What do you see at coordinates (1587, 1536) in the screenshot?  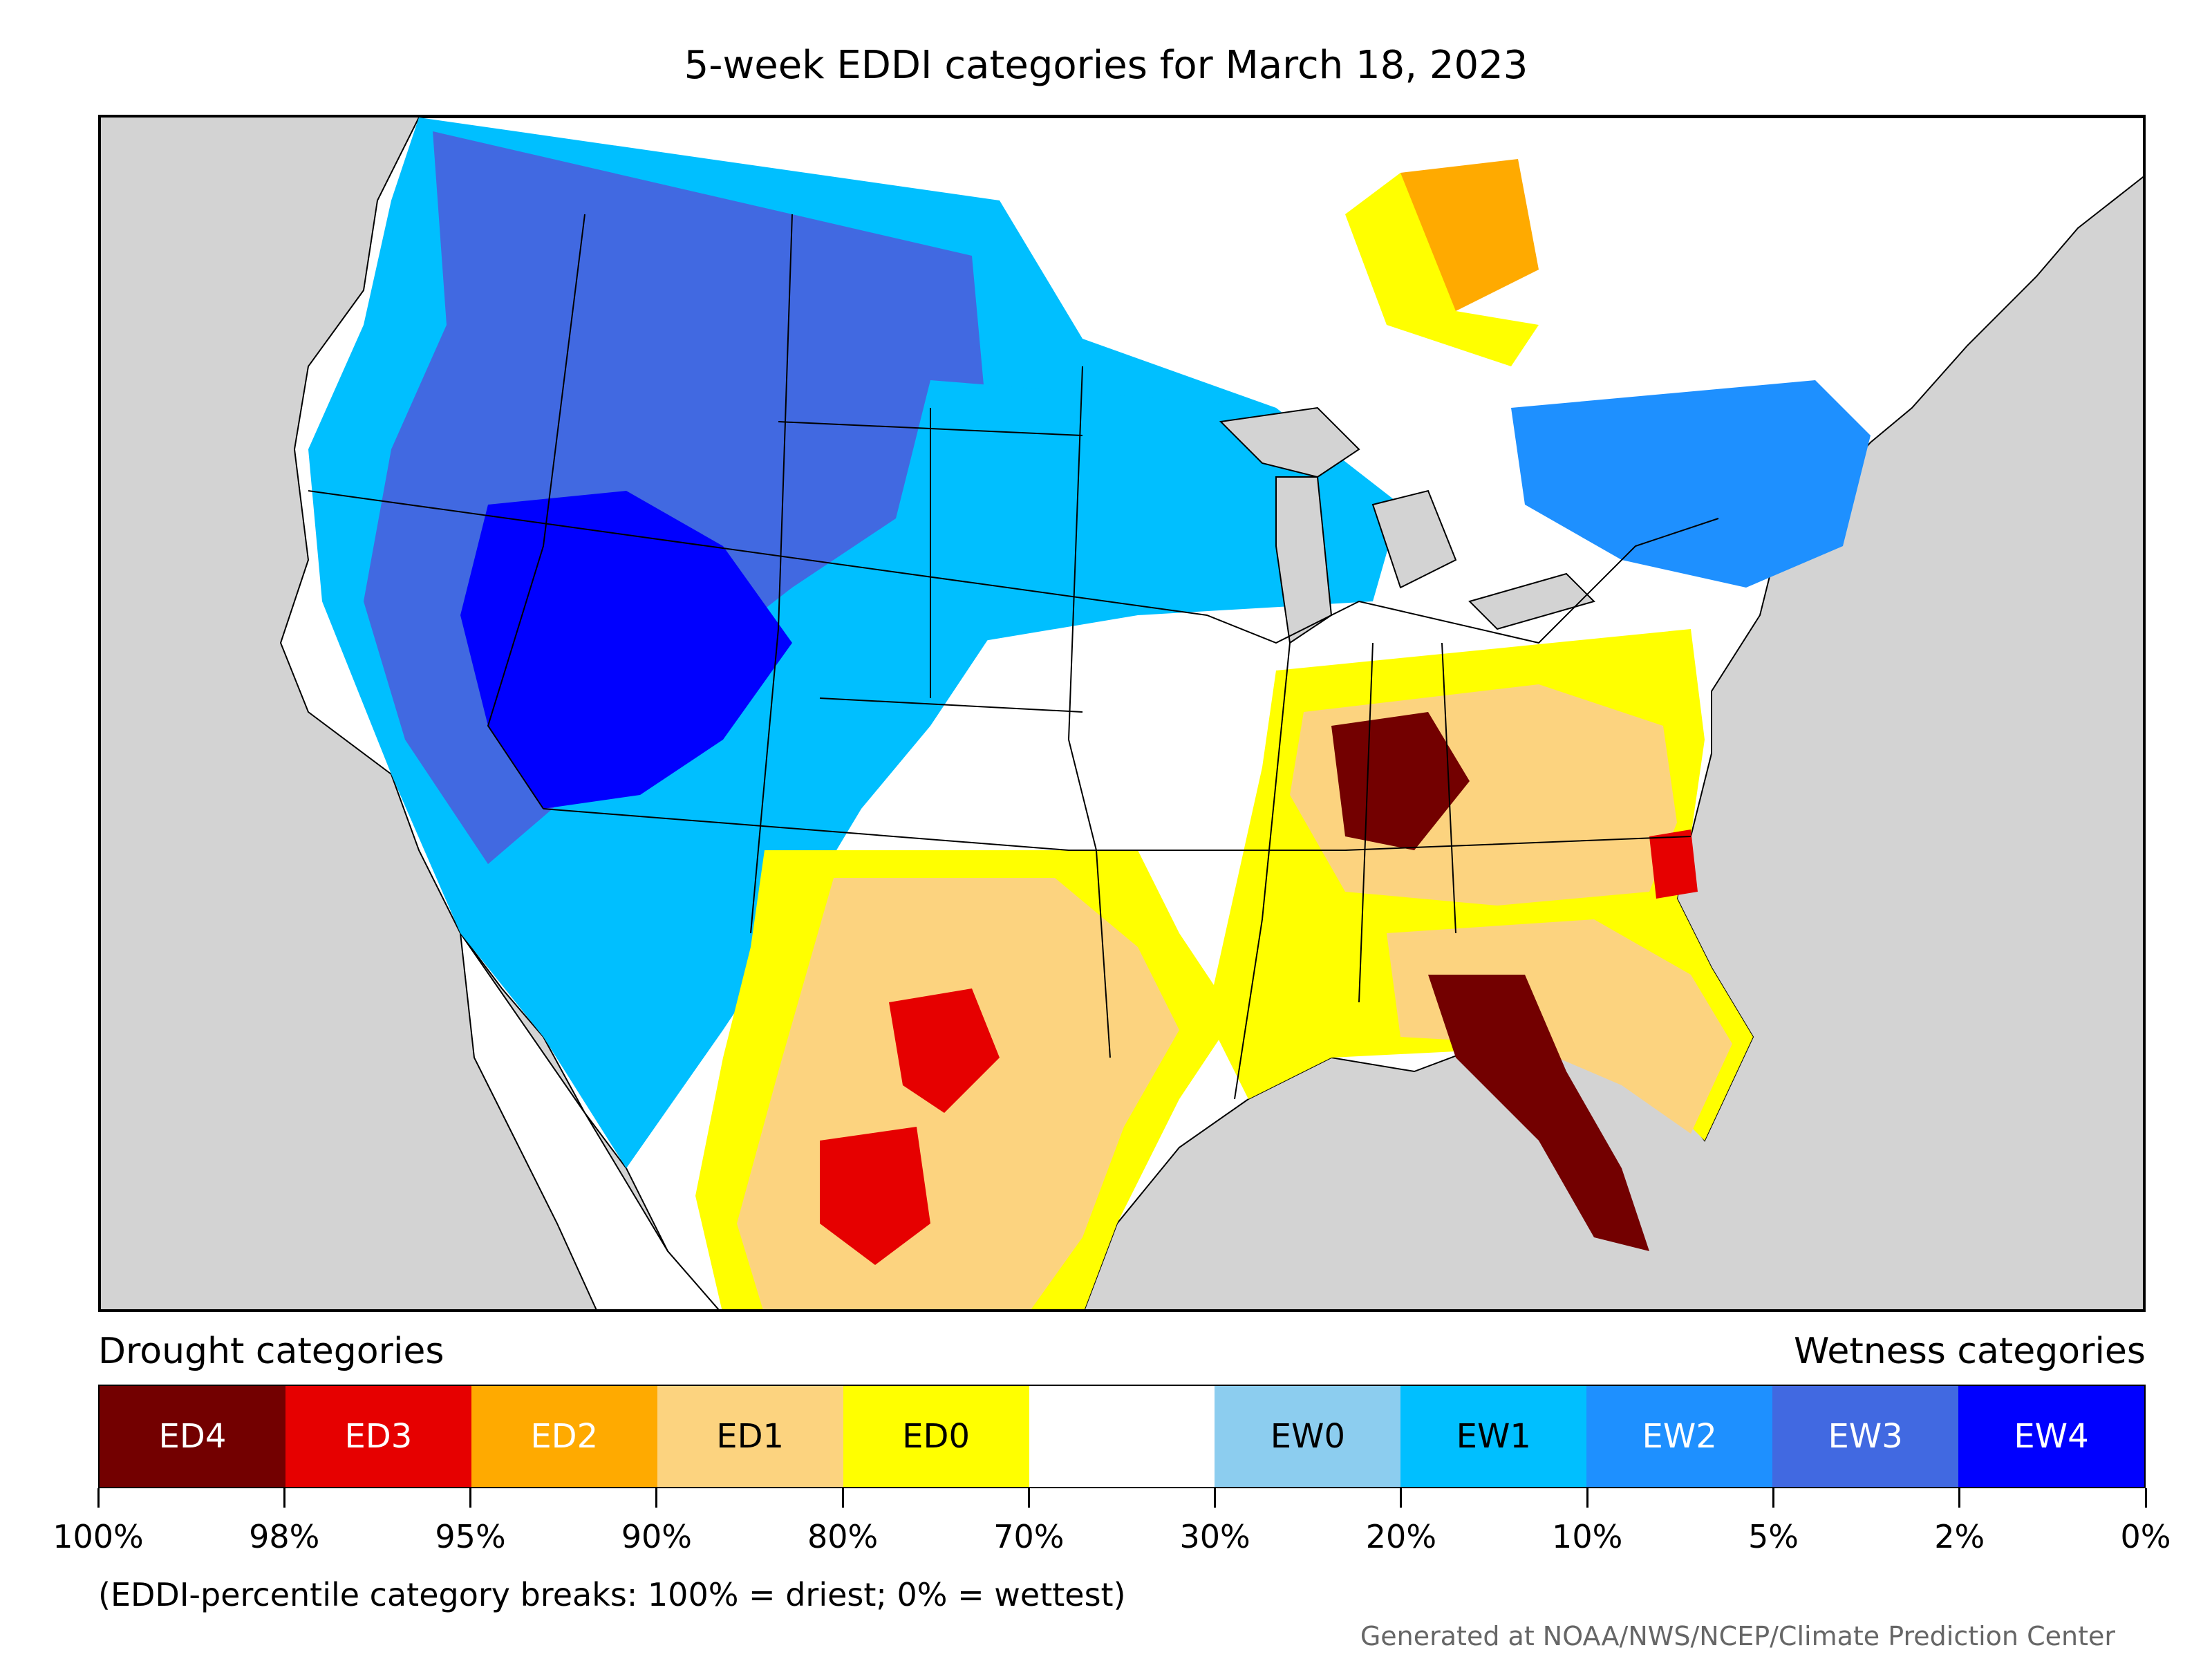 I see `colorbar-tick-label: 10%` at bounding box center [1587, 1536].